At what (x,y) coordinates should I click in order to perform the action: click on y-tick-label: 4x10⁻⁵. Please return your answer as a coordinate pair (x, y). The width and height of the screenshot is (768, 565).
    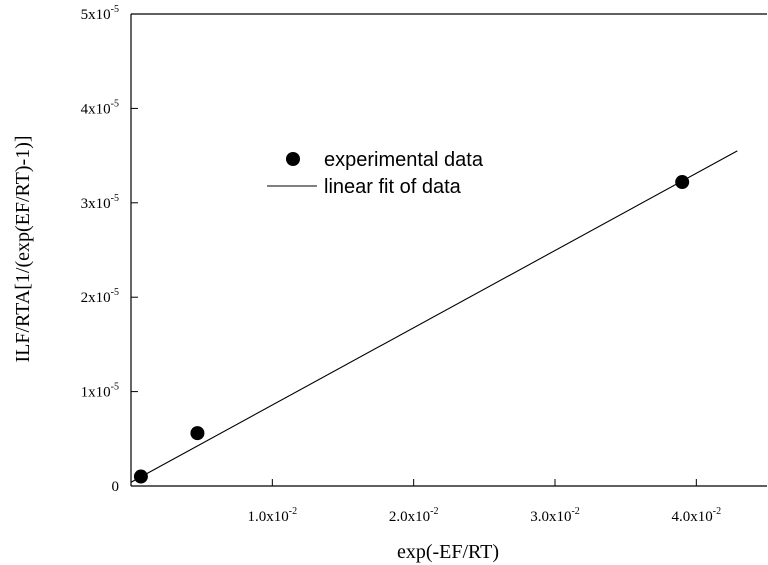
    Looking at the image, I should click on (100, 107).